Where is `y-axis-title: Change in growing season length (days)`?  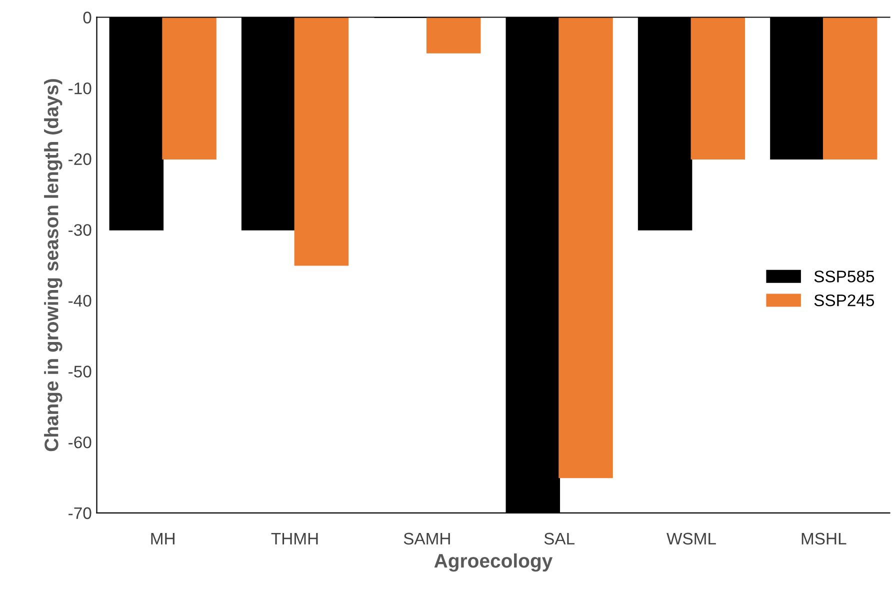
y-axis-title: Change in growing season length (days) is located at coordinates (53, 265).